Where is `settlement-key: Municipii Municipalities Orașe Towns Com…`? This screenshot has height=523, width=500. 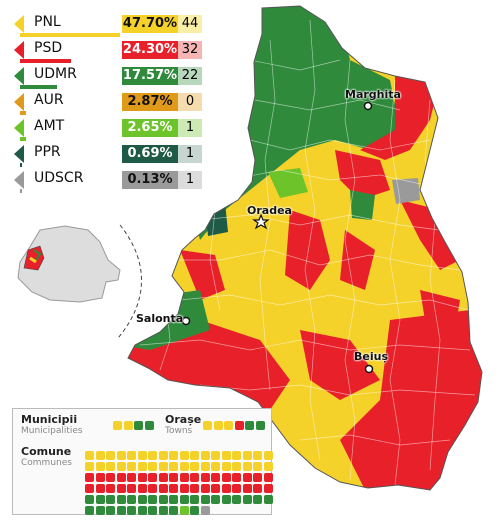 settlement-key: Municipii Municipalities Orașe Towns Com… is located at coordinates (142, 461).